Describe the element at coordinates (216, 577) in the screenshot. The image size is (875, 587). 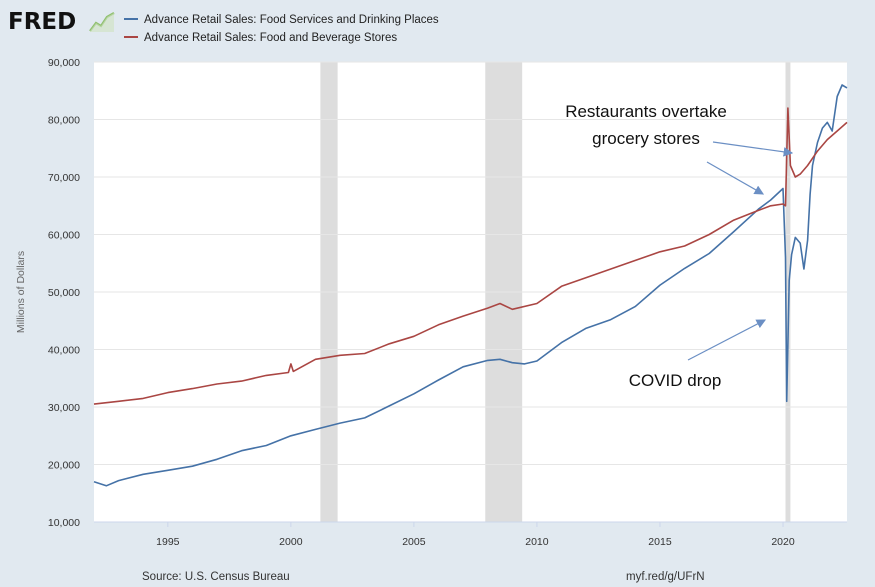
I see `footer-source: Source: U.S. Census Bureau` at that location.